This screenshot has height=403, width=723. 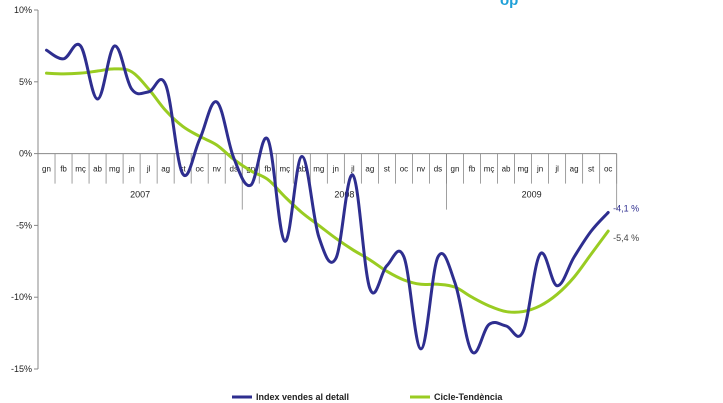 I want to click on legend-label-index: Index vendes al detall, so click(x=302, y=397).